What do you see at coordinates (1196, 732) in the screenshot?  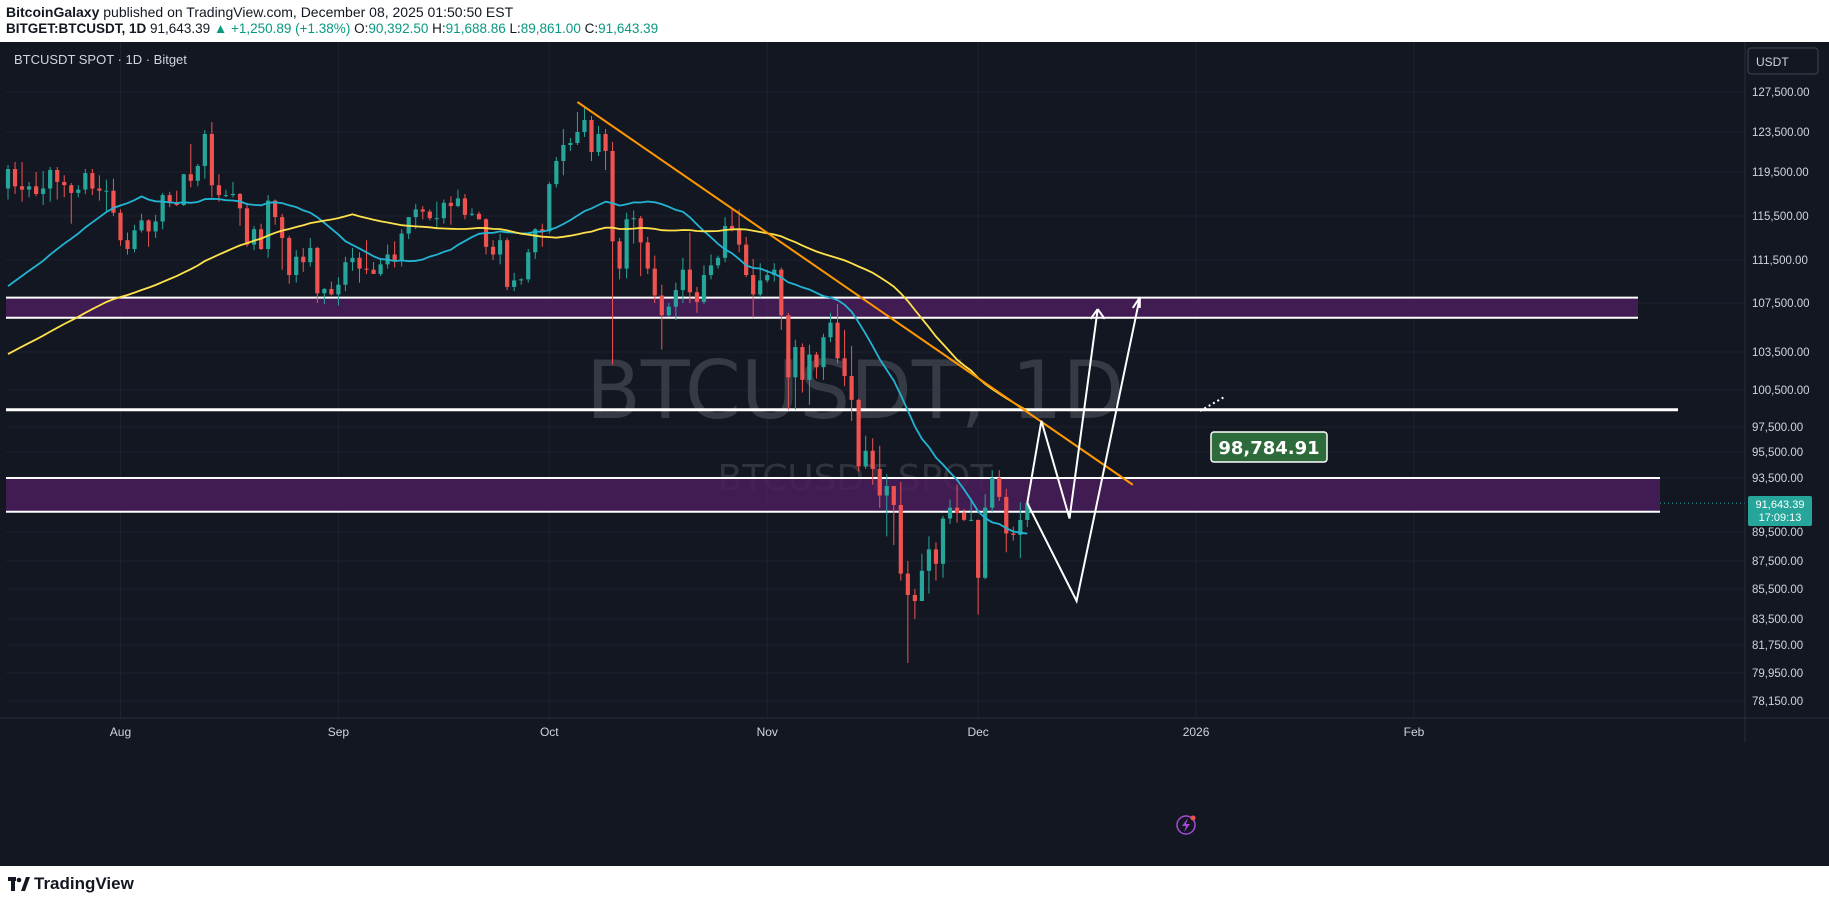 I see `time-tick-label: 2026` at bounding box center [1196, 732].